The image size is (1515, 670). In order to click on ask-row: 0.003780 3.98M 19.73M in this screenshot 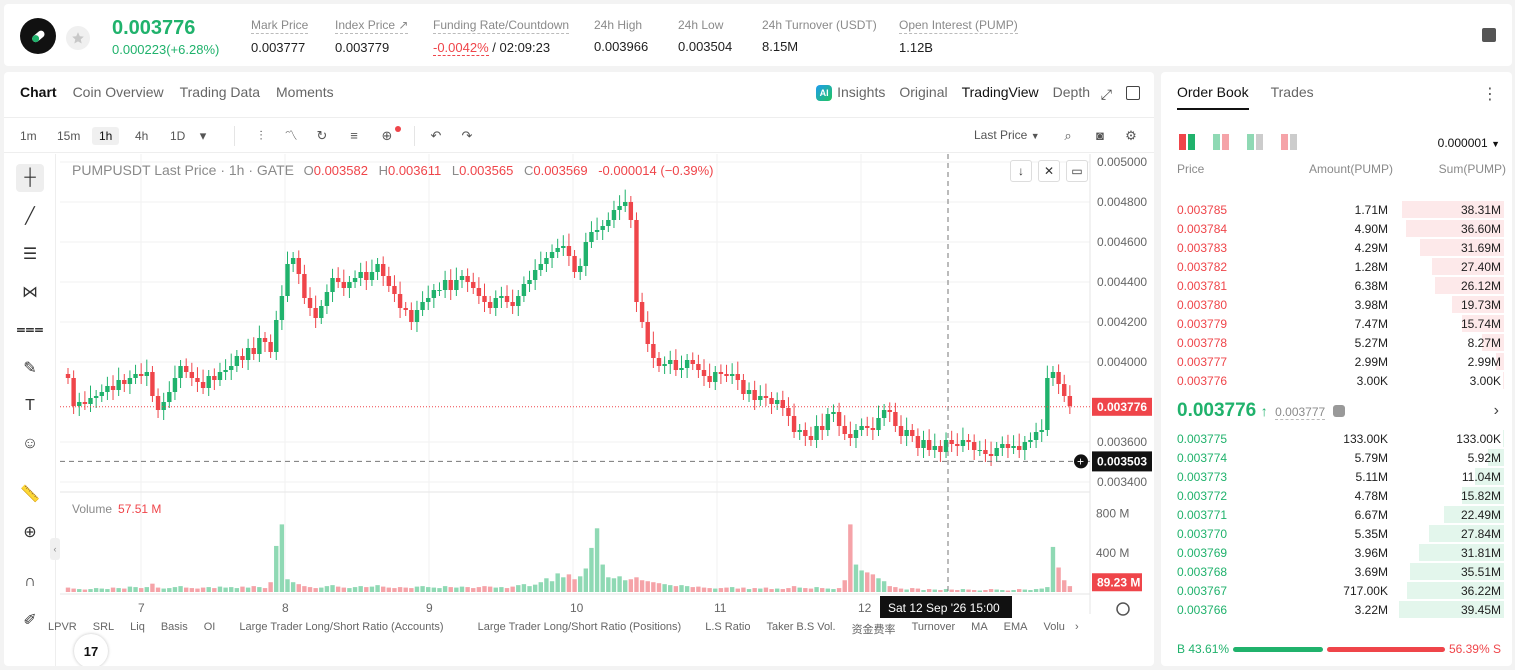, I will do `click(1336, 304)`.